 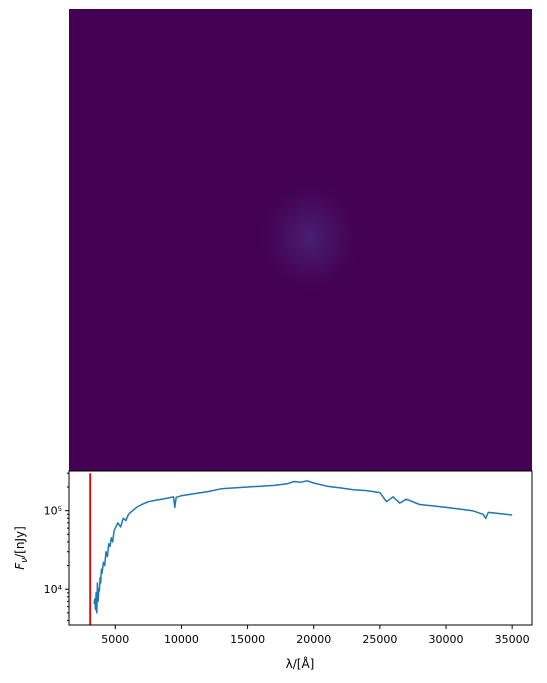 I want to click on x-axis-label: λ/[Å], so click(x=300, y=663).